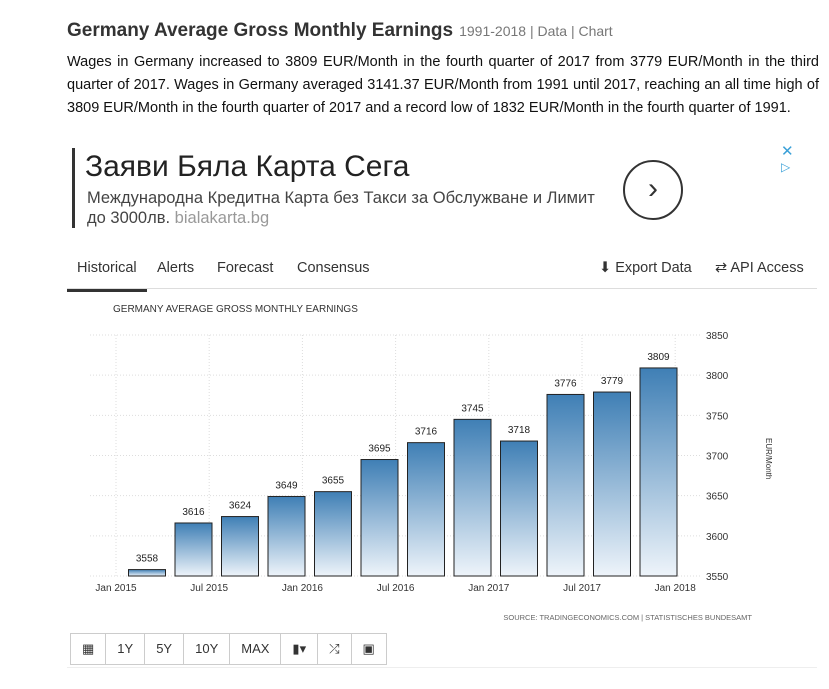 The image size is (829, 689). I want to click on x-tick-label: Jan 2016, so click(303, 588).